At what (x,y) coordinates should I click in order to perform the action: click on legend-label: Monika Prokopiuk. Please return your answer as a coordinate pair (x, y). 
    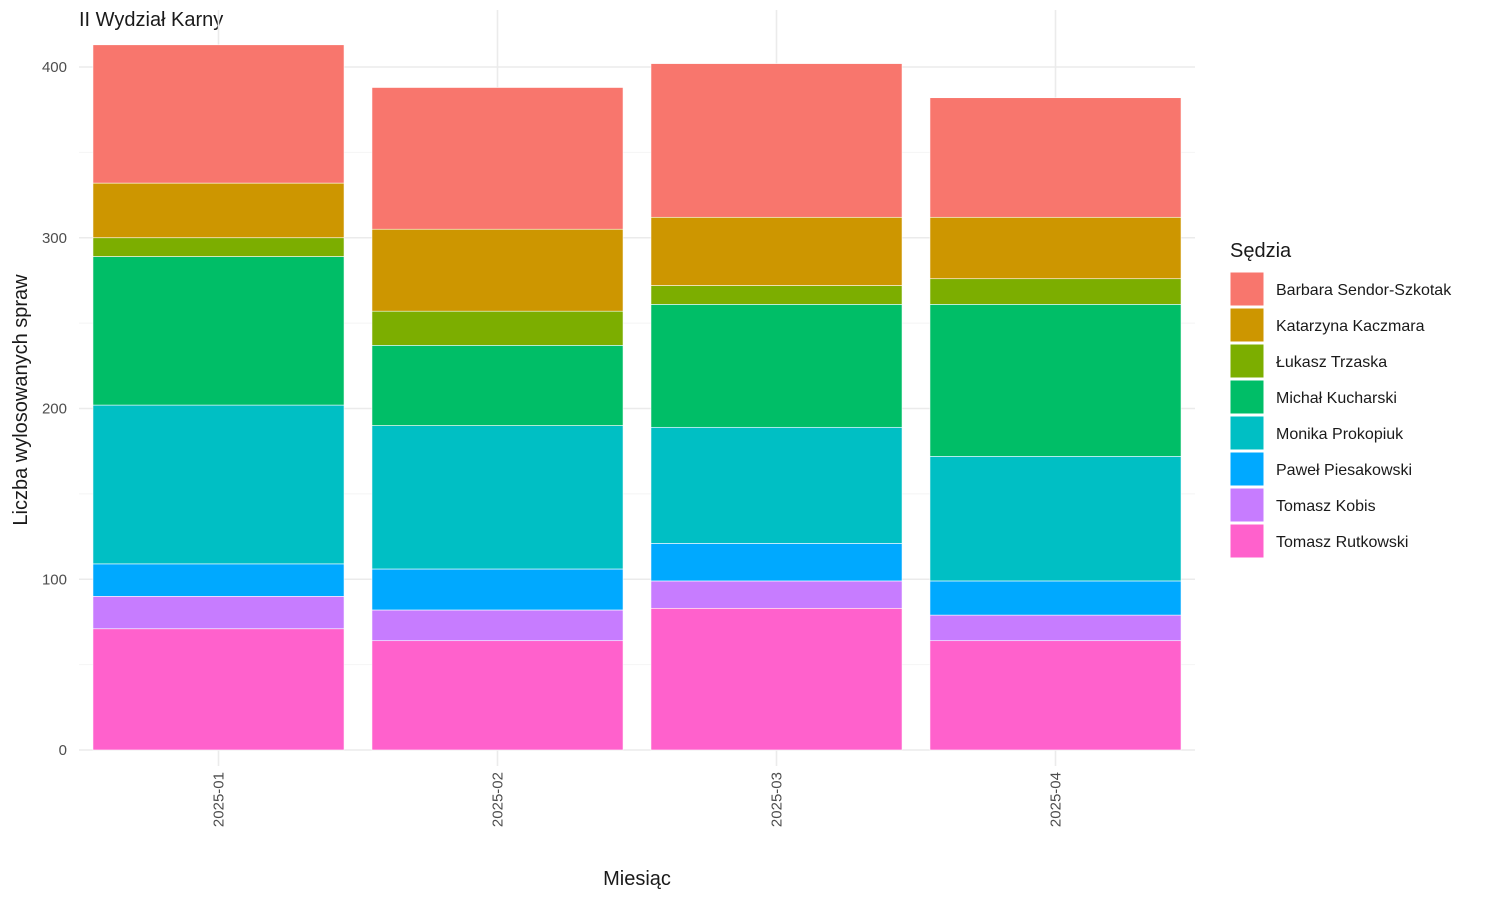
    Looking at the image, I should click on (1340, 434).